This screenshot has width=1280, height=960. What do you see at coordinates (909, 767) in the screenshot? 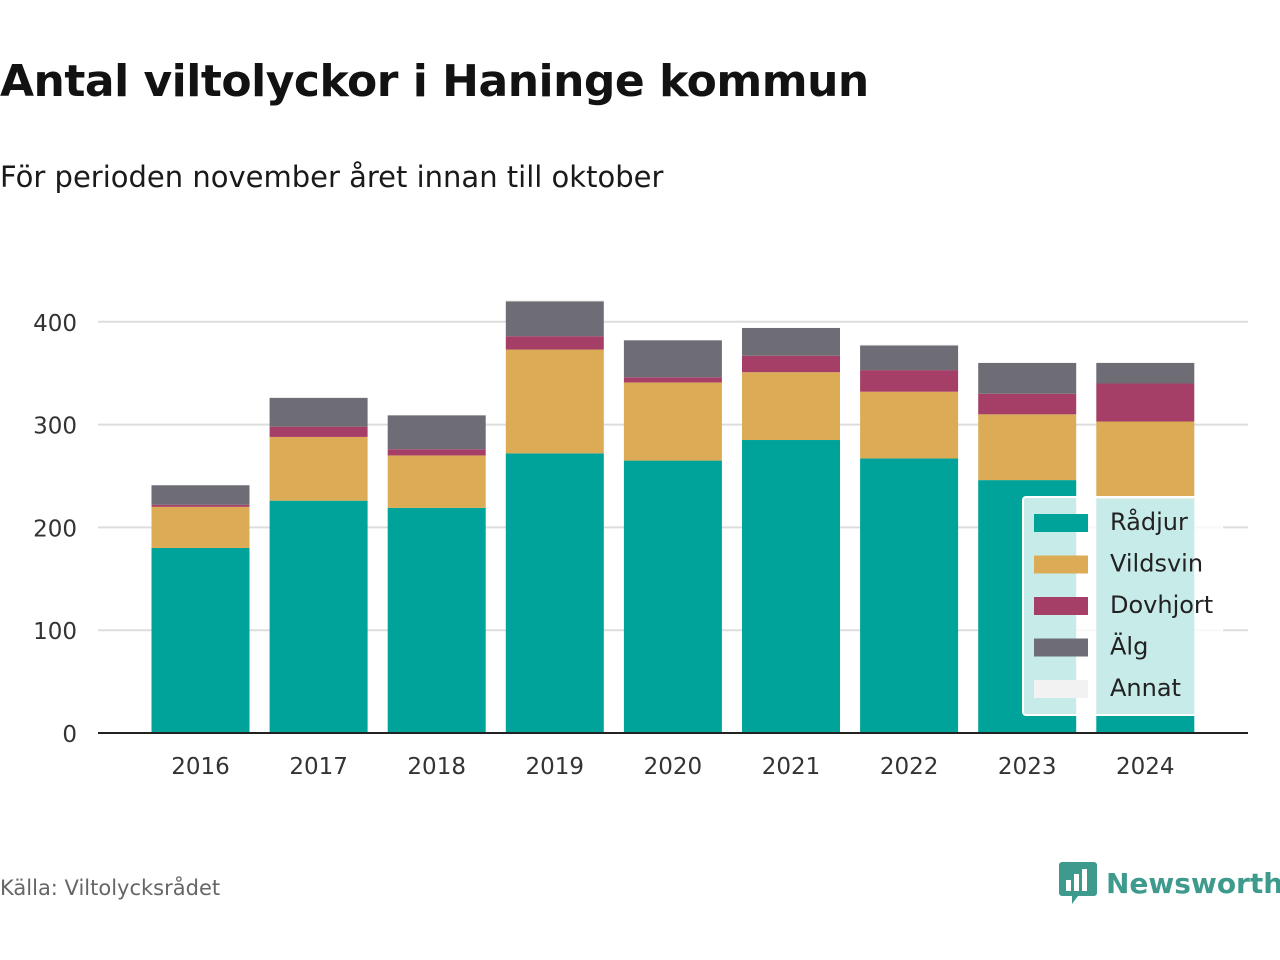
I see `x-tick-label: 2022` at bounding box center [909, 767].